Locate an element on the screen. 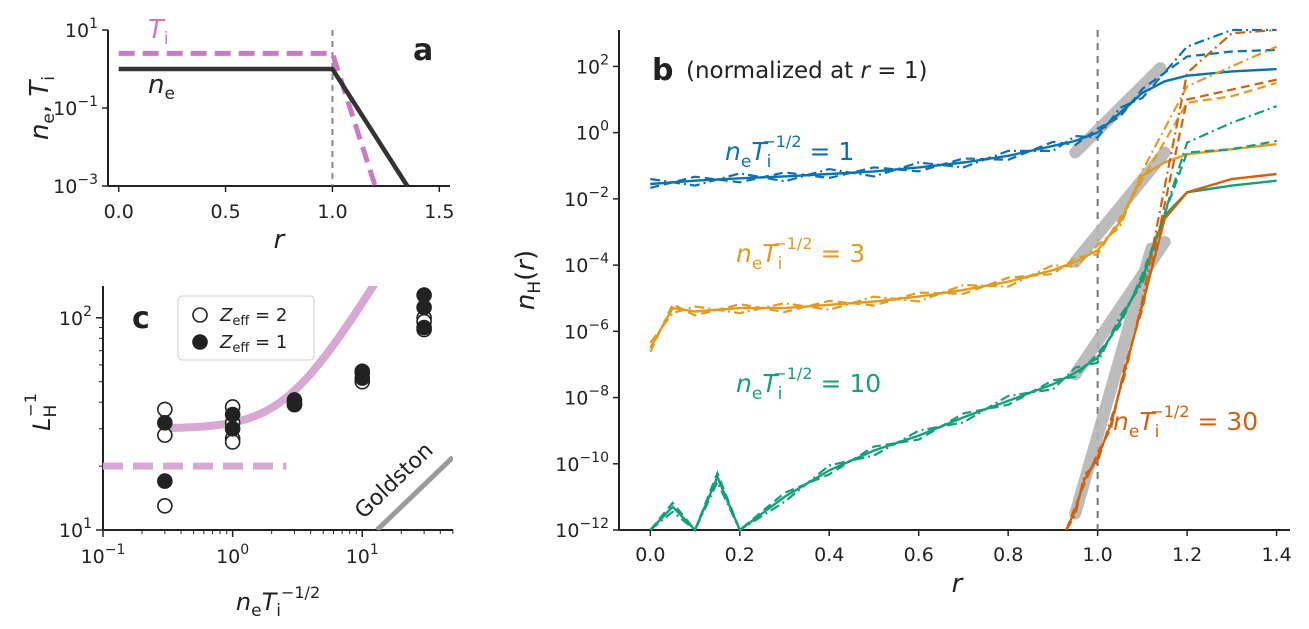  panel-b-x-tick-label: 0.4 is located at coordinates (829, 555).